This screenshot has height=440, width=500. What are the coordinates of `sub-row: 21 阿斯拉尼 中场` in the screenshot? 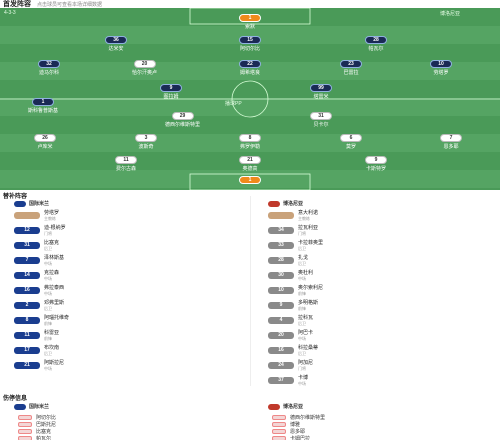 It's located at (39, 365).